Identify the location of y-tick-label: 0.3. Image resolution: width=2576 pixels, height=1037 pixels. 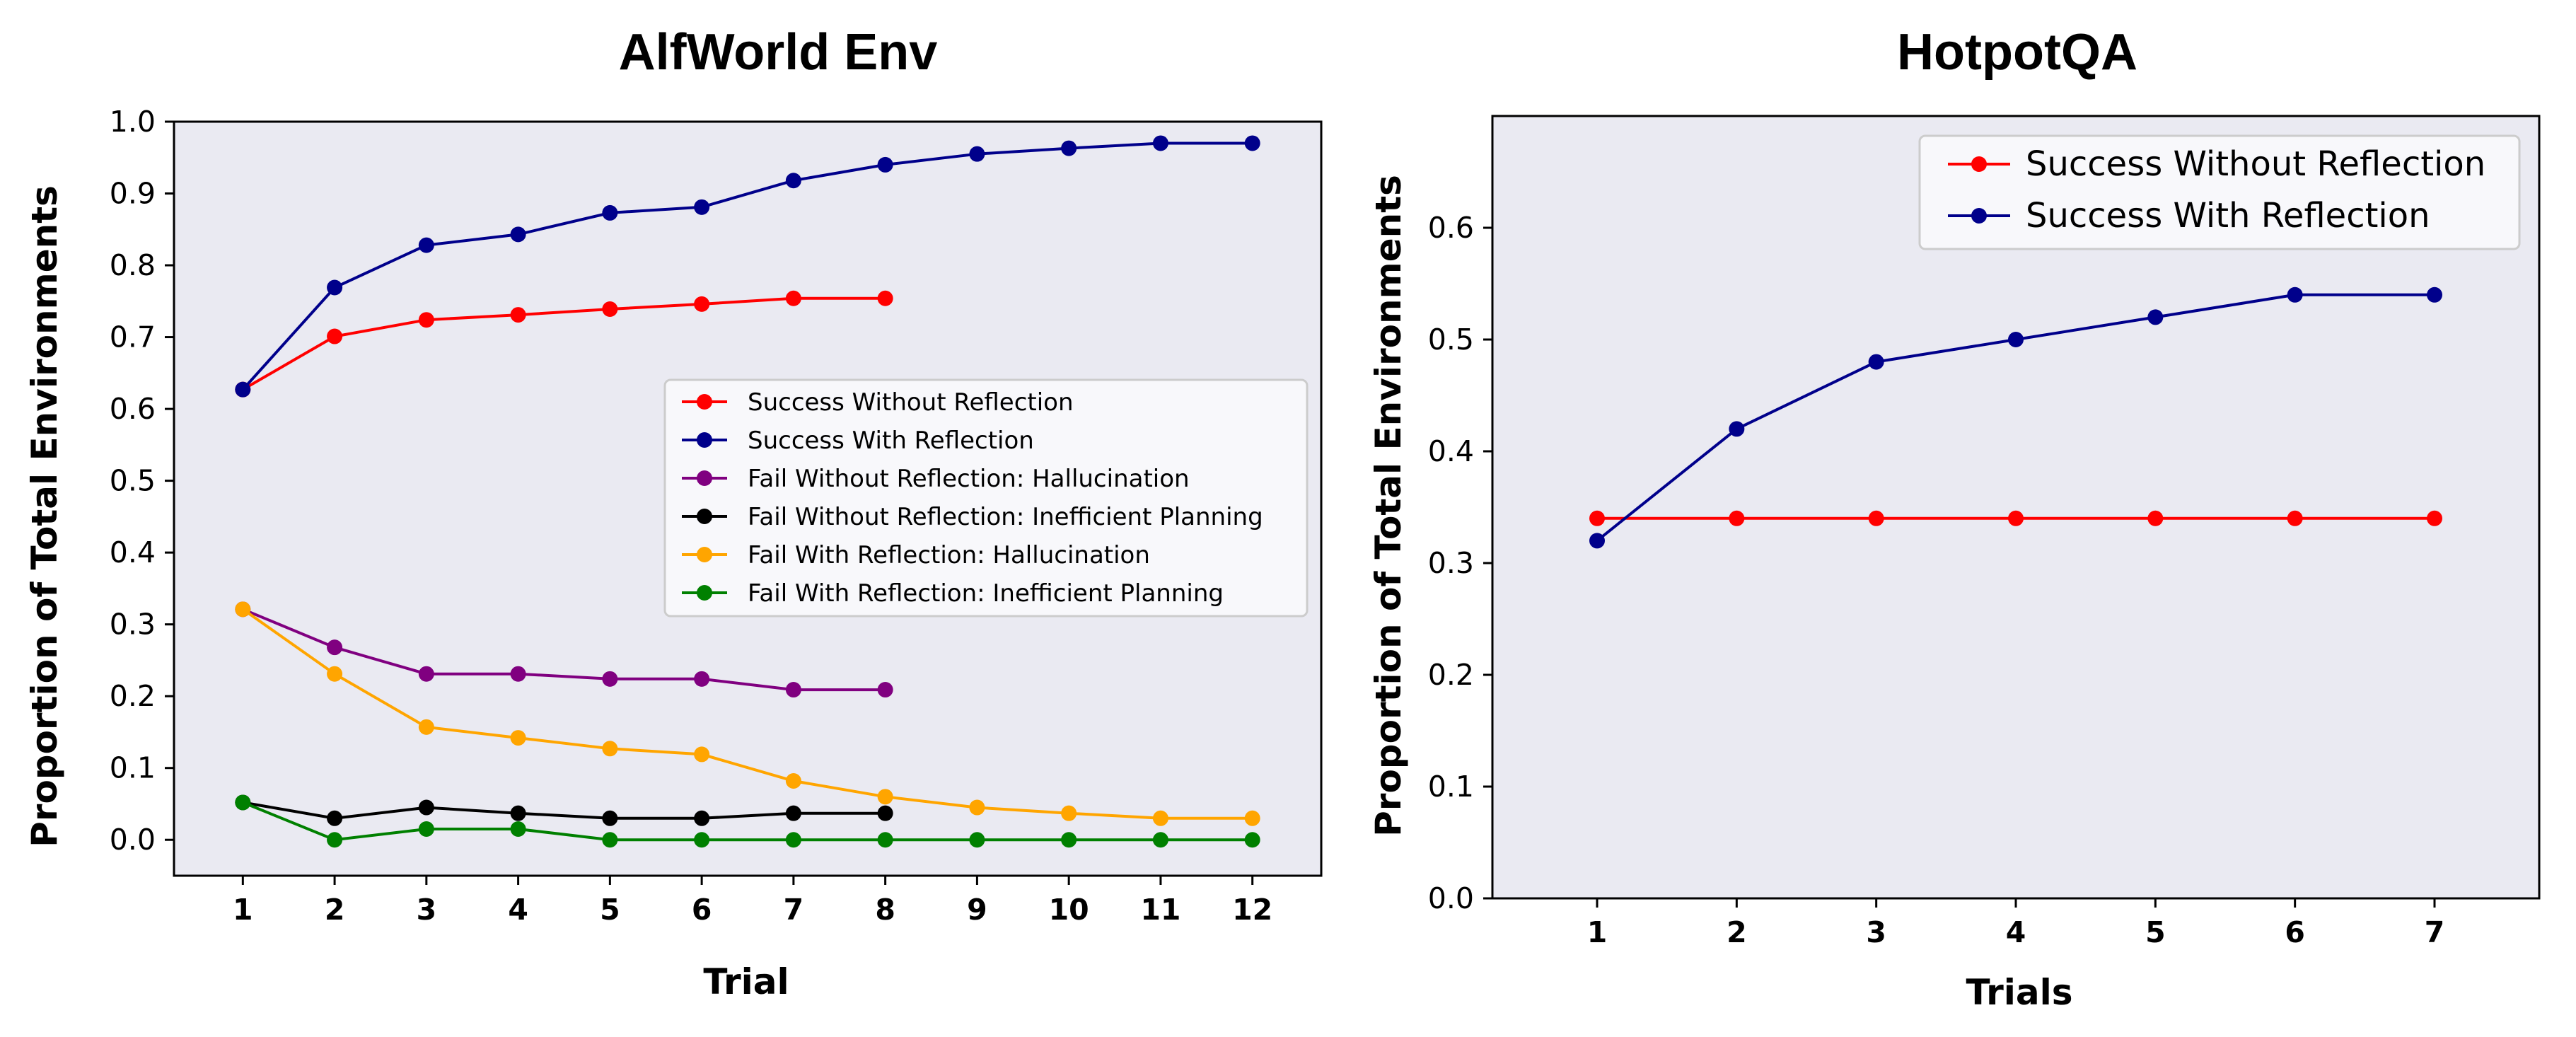
(1451, 563).